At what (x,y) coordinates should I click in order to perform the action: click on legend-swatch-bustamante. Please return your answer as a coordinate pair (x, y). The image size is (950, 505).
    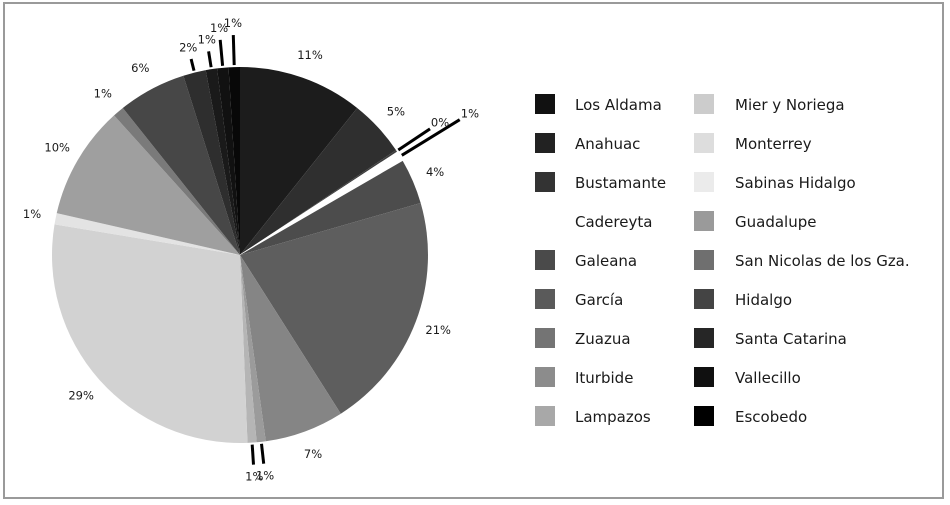
    Looking at the image, I should click on (545, 182).